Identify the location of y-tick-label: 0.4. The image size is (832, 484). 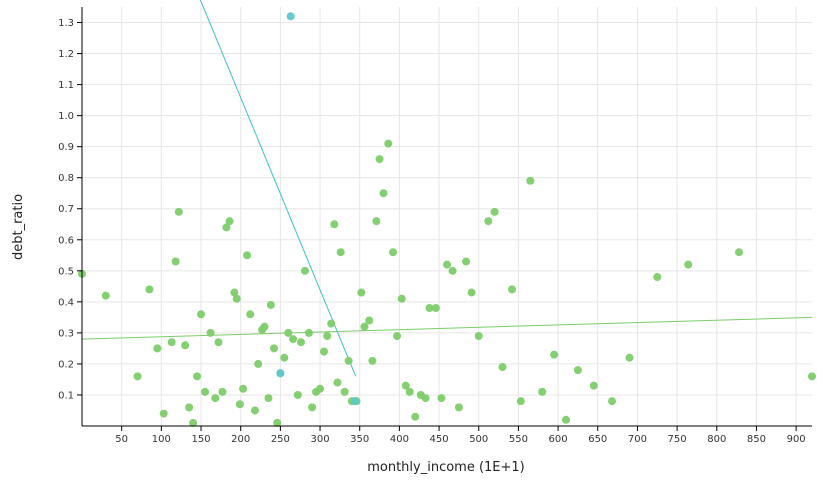
(66, 302).